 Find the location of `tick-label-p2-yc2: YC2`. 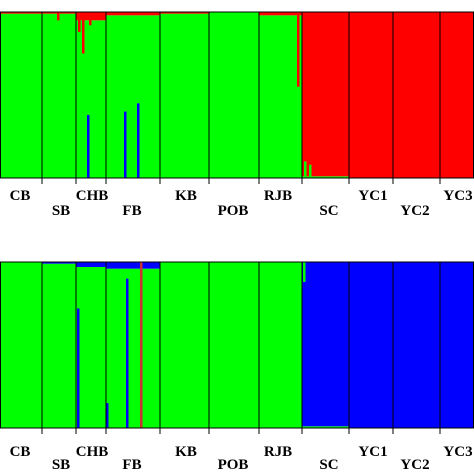

tick-label-p2-yc2: YC2 is located at coordinates (414, 465).